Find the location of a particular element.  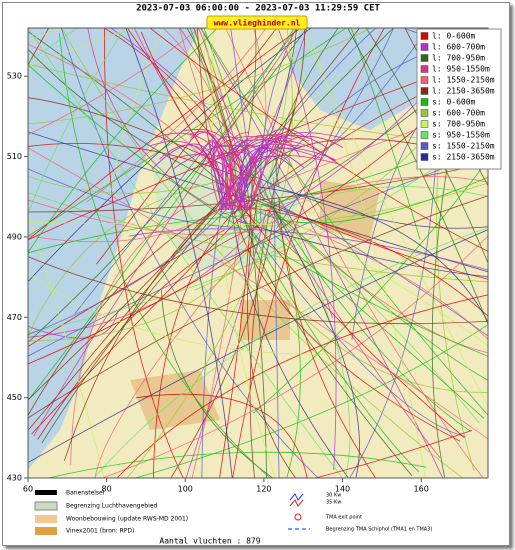

x-tick-label: 80 is located at coordinates (107, 489).